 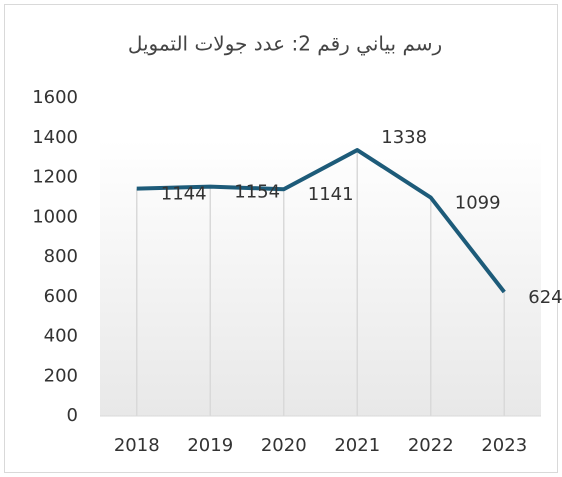 What do you see at coordinates (61, 375) in the screenshot?
I see `y-tick-label: 200` at bounding box center [61, 375].